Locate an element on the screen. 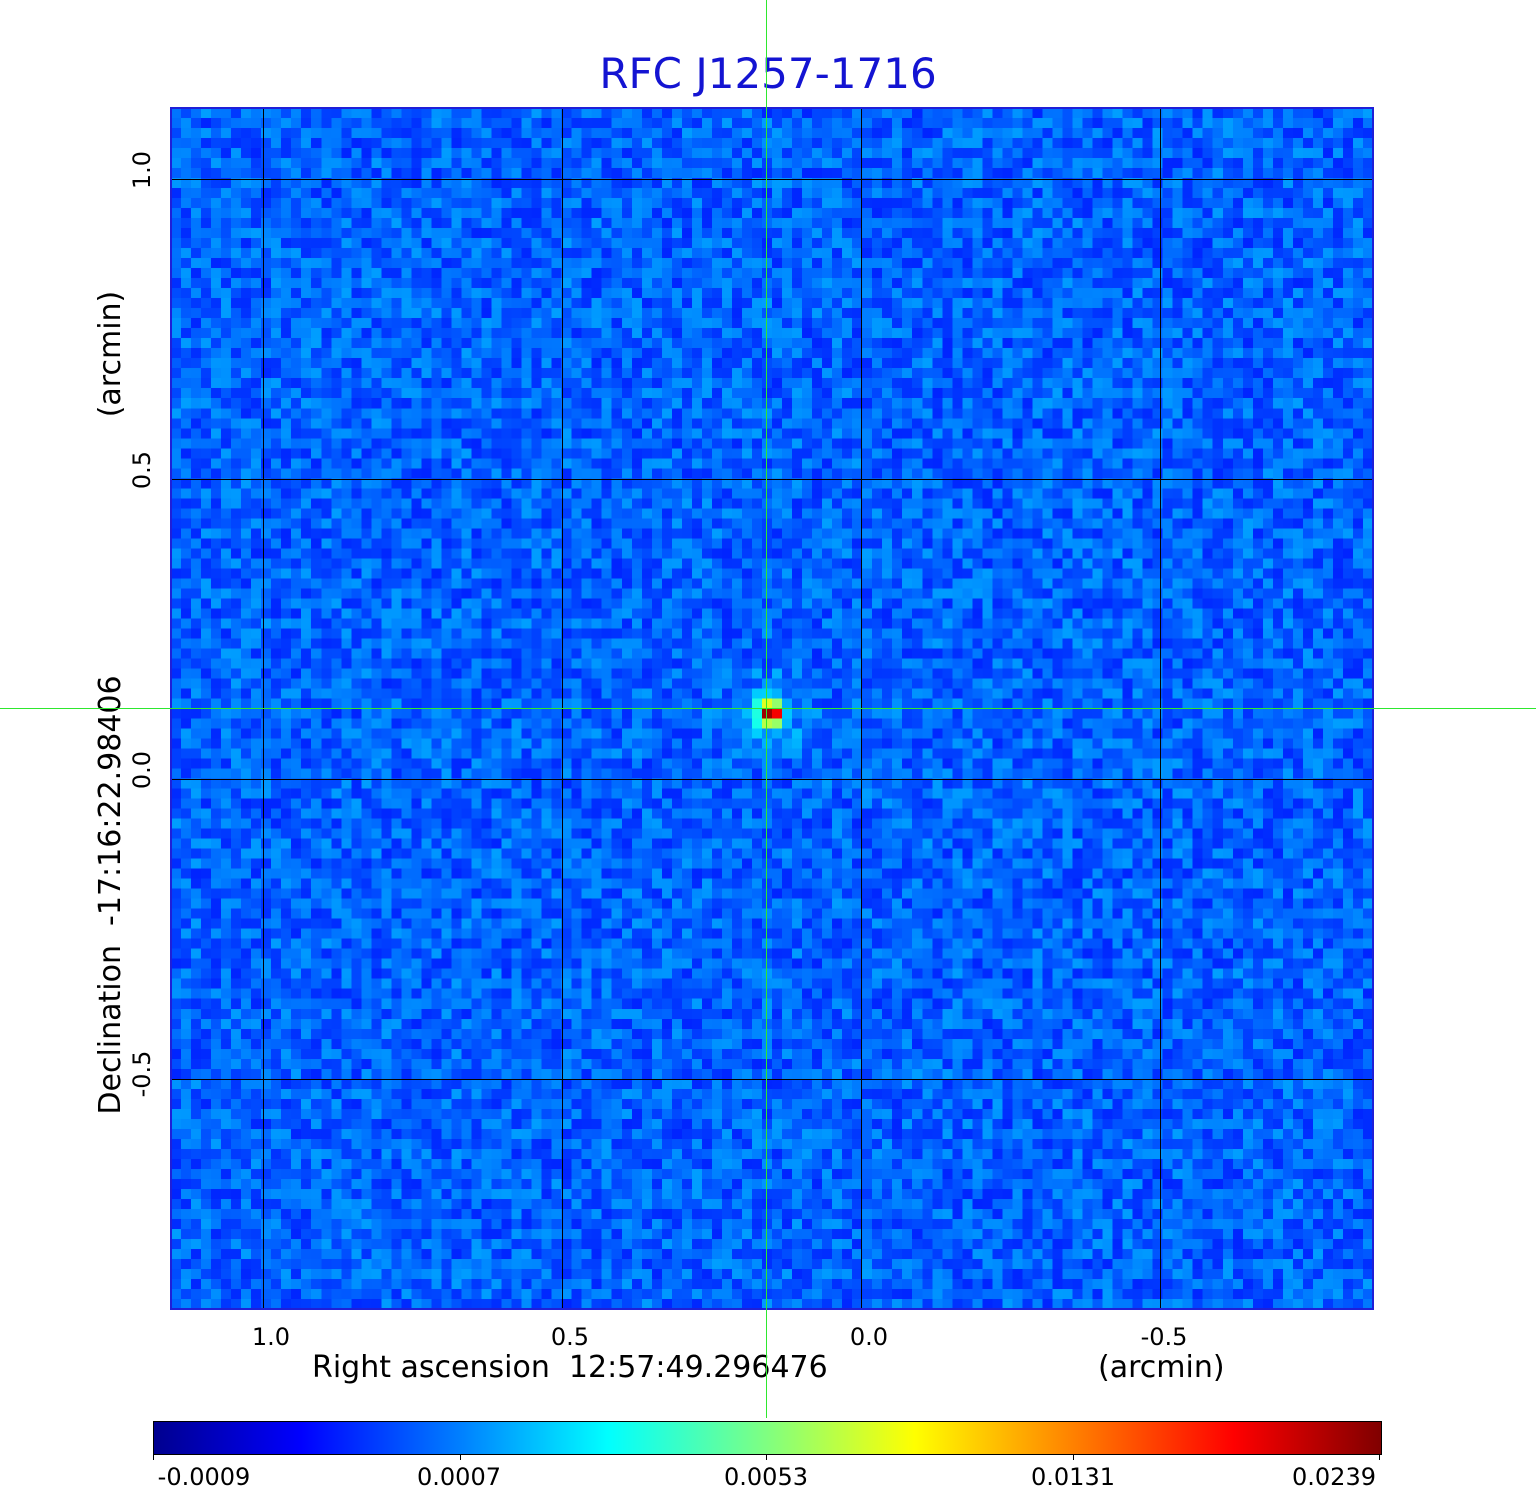 The image size is (1536, 1511). colorbar-label: 0.0007 is located at coordinates (459, 1477).